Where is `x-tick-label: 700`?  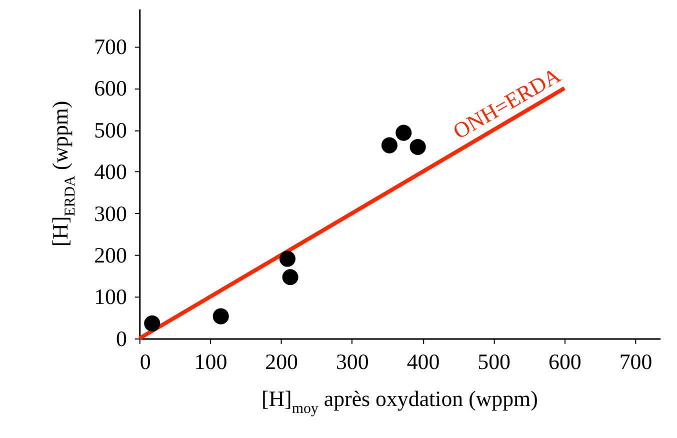 x-tick-label: 700 is located at coordinates (635, 361).